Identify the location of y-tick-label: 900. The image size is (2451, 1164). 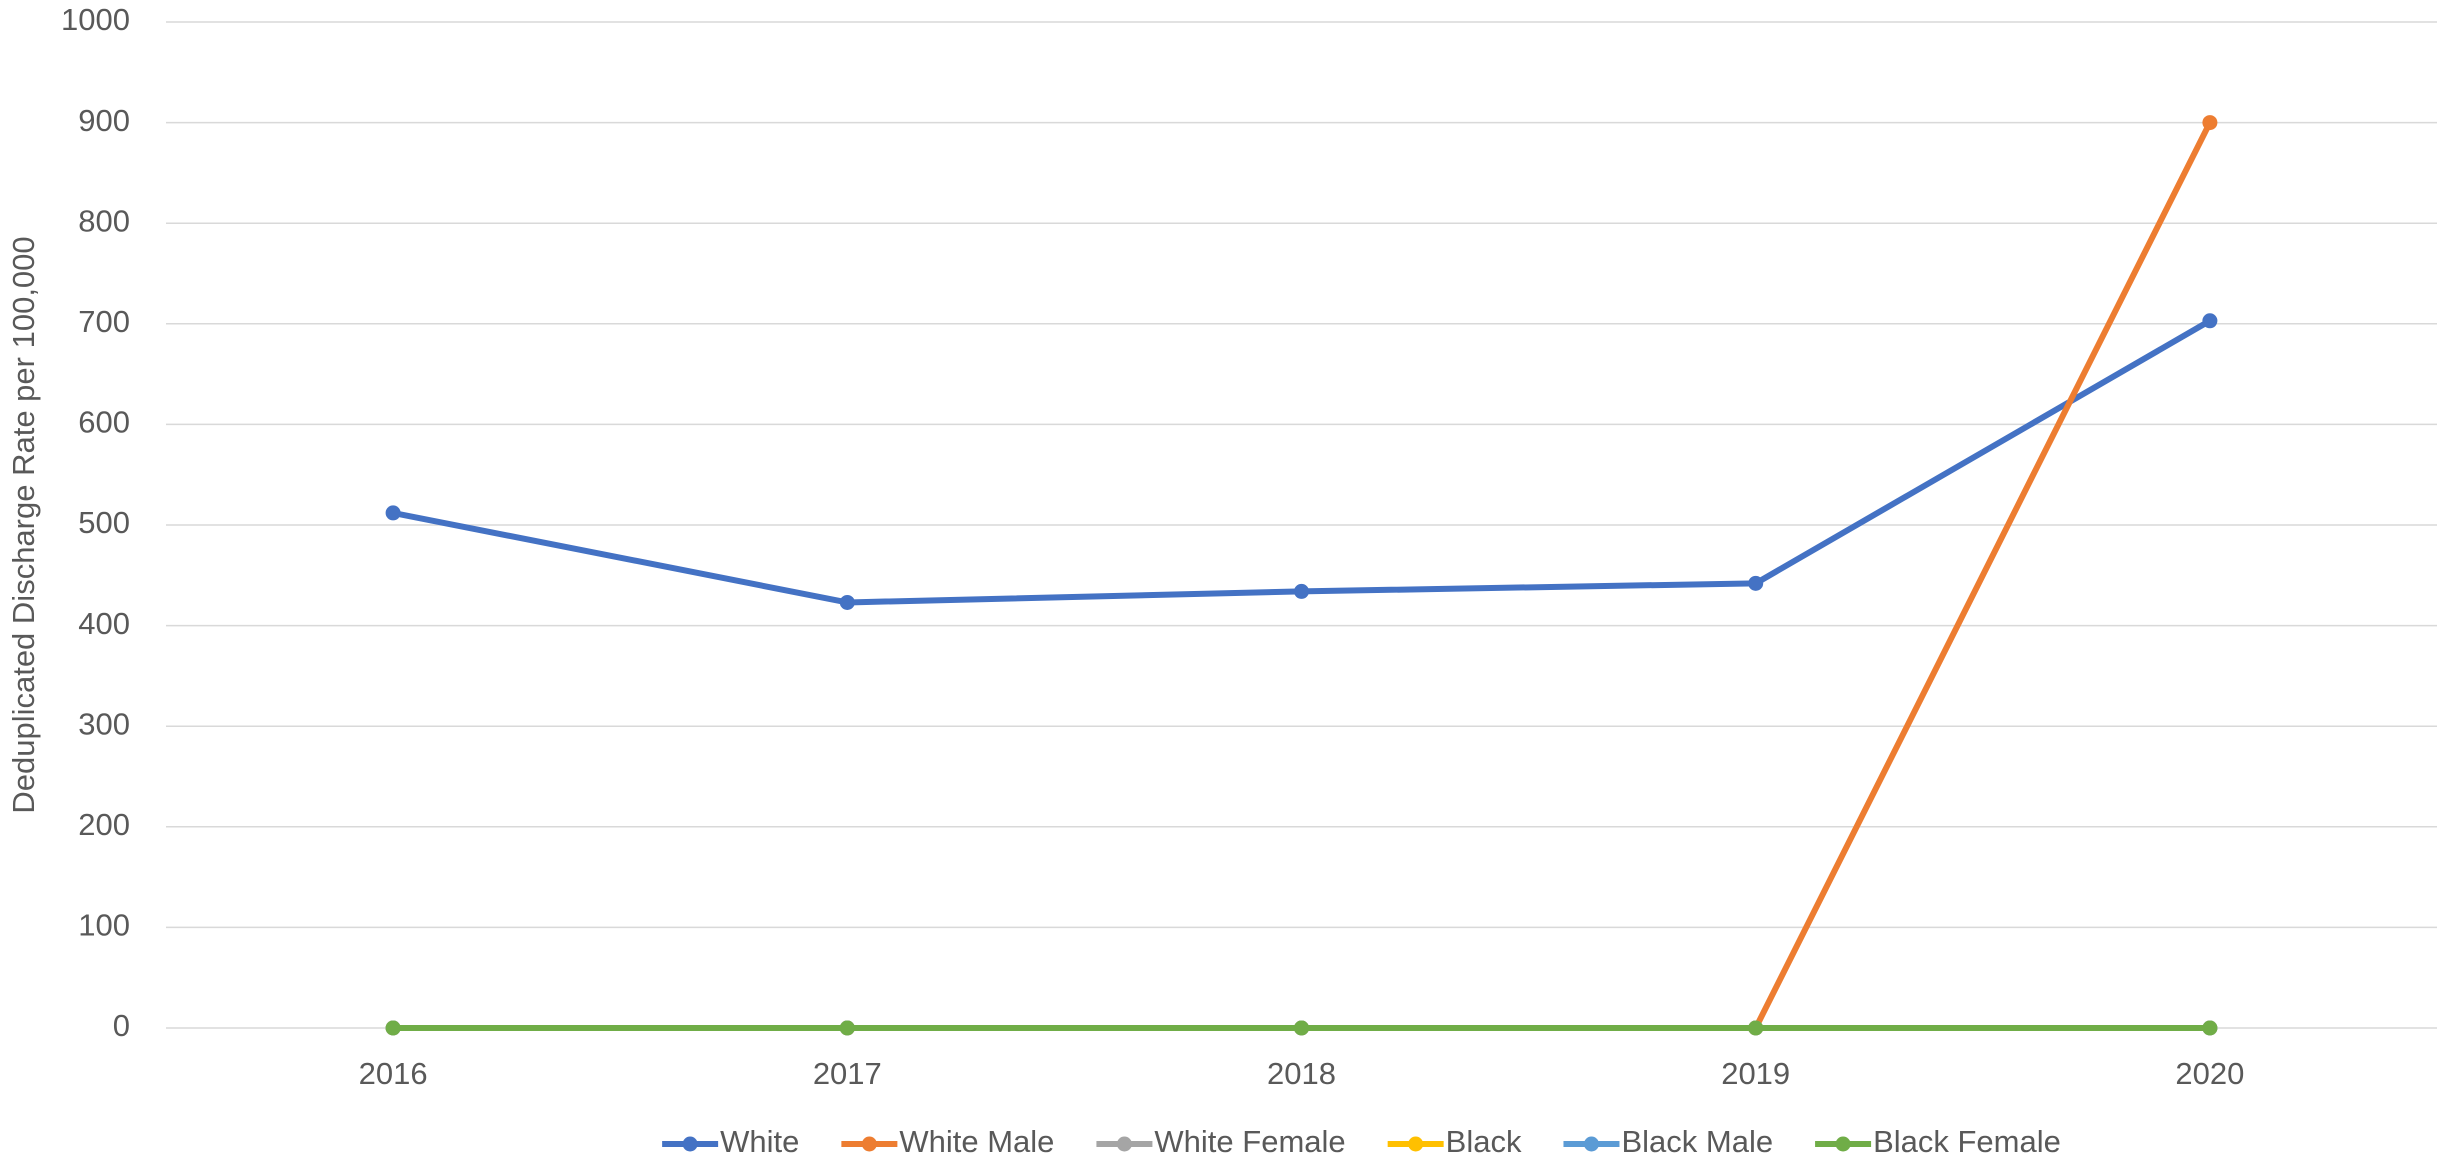
(104, 120).